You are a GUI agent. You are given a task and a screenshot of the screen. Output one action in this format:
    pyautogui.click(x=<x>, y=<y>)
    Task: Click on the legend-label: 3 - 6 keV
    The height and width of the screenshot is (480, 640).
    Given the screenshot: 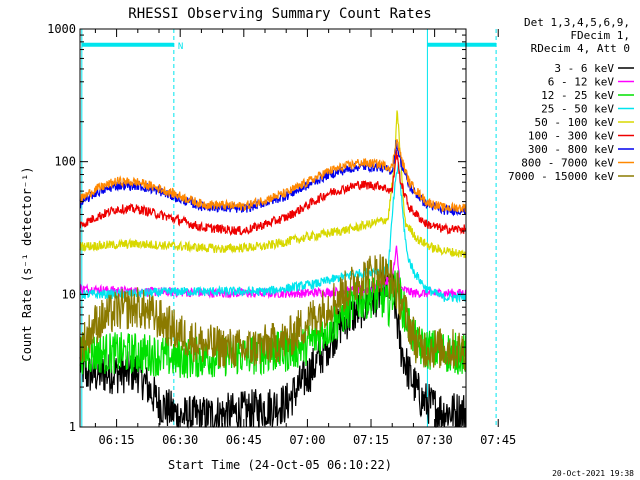 What is the action you would take?
    pyautogui.click(x=584, y=68)
    